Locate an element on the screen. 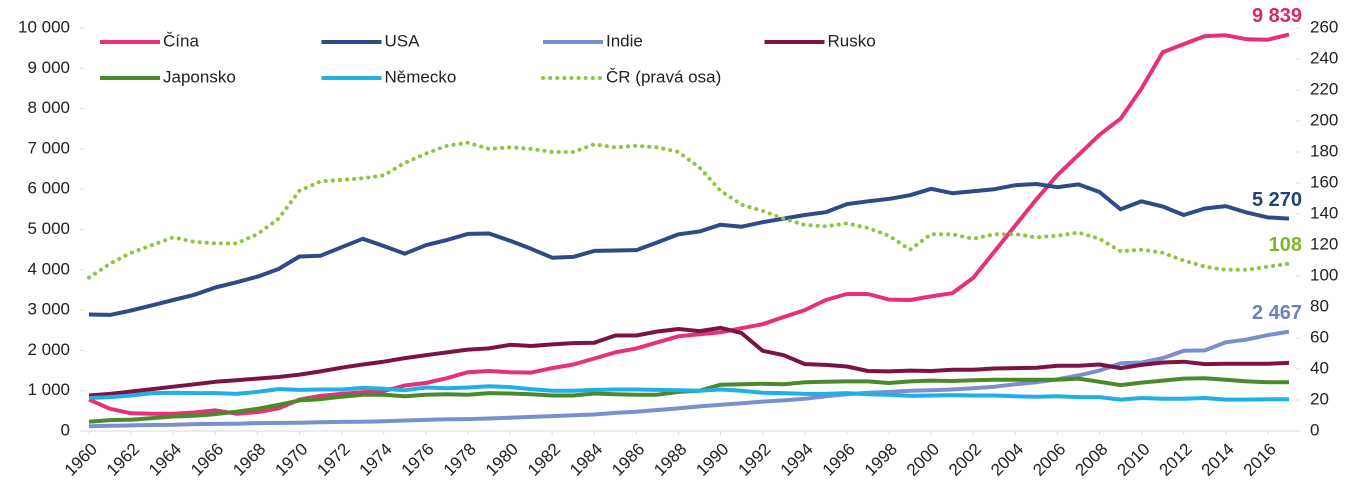 This screenshot has width=1351, height=489. x-tick-label: 2000 is located at coordinates (923, 460).